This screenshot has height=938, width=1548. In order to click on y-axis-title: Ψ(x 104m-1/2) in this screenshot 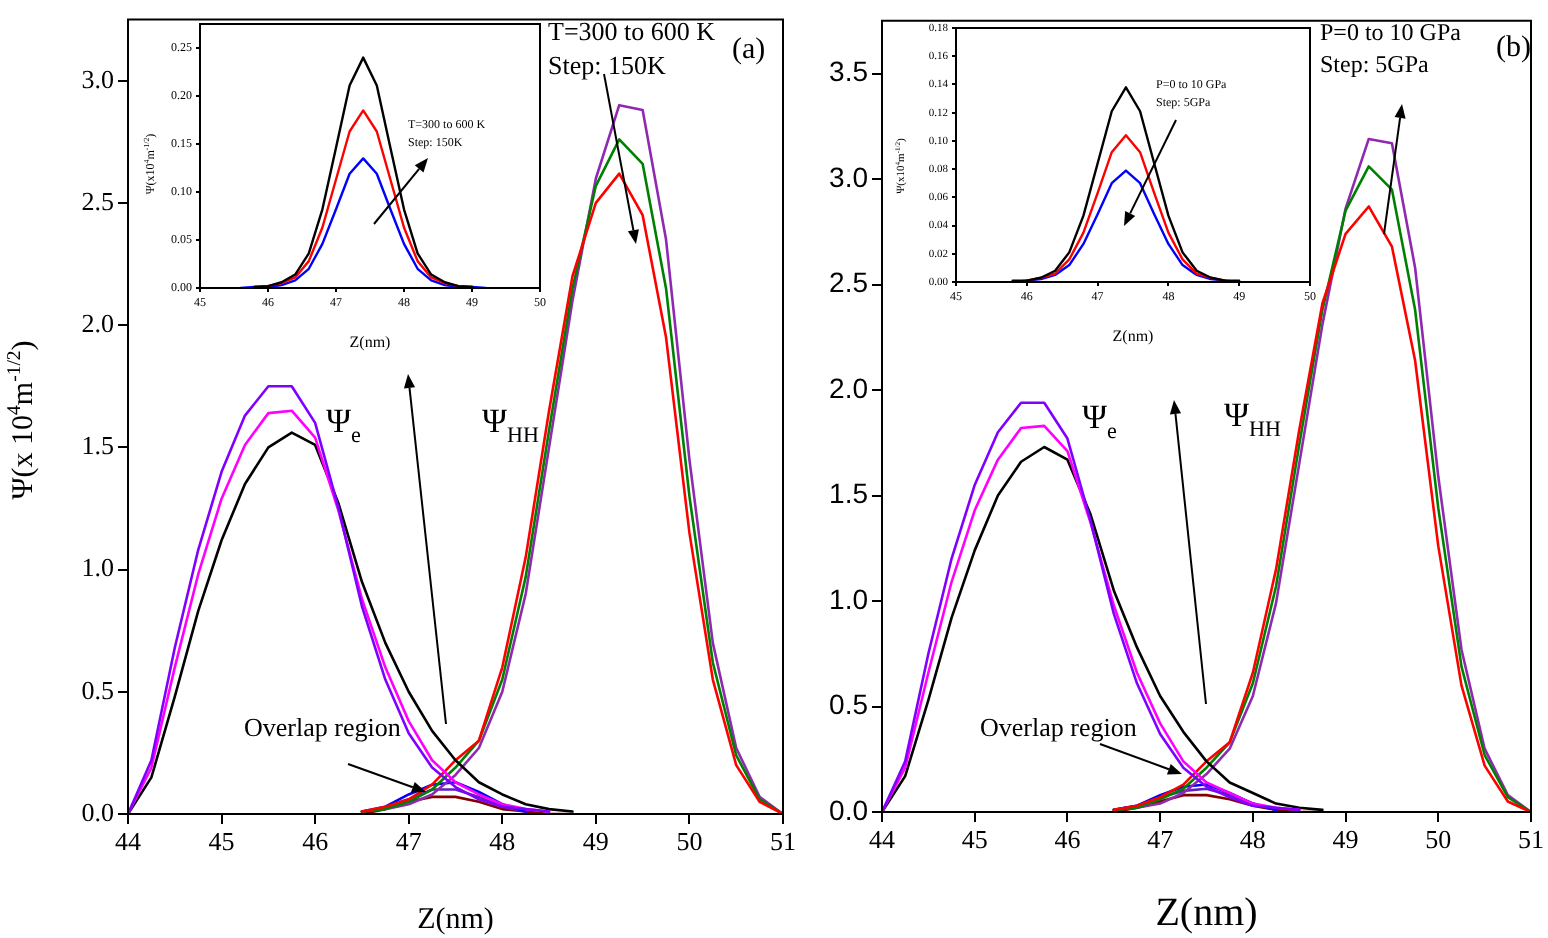, I will do `click(22, 420)`.